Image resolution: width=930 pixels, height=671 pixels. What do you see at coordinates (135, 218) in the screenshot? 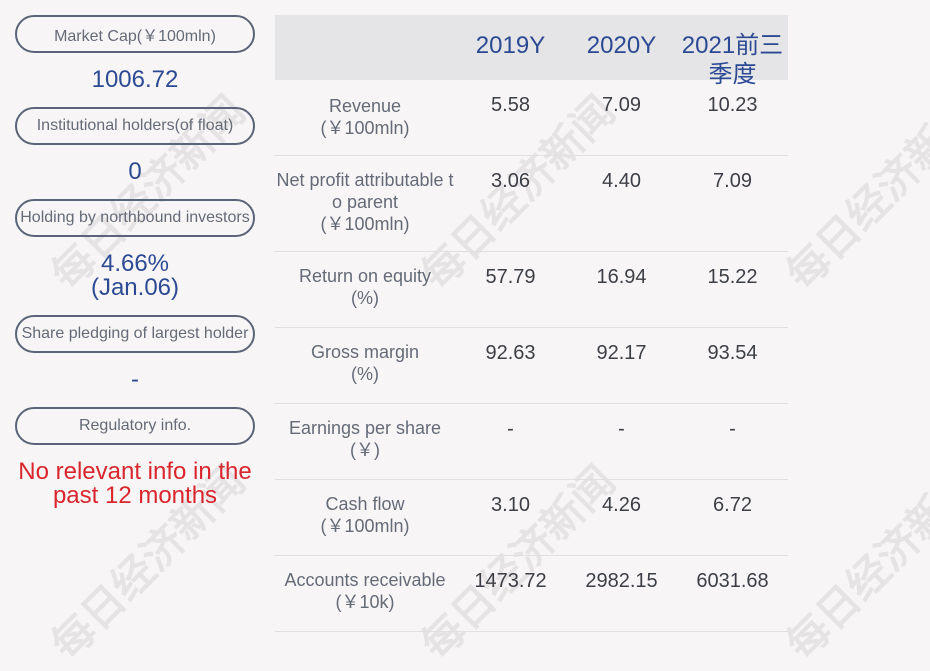
I see `northbound-holding-label: Holding by northbound investors` at bounding box center [135, 218].